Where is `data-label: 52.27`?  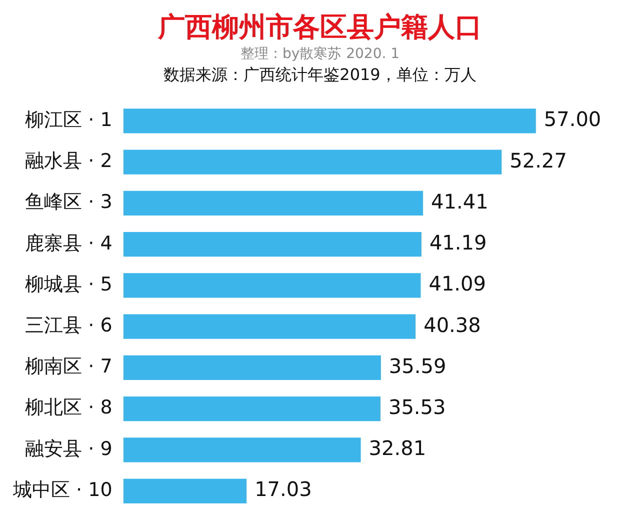 data-label: 52.27 is located at coordinates (538, 160).